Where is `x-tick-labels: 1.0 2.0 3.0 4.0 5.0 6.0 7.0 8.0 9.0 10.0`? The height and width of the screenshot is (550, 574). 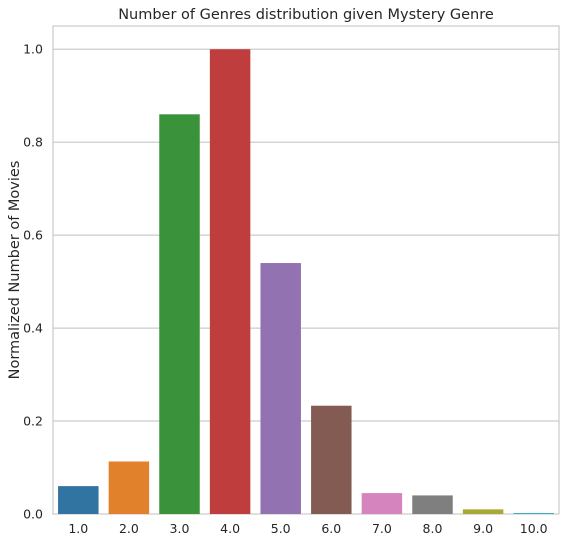 x-tick-labels: 1.0 2.0 3.0 4.0 5.0 6.0 7.0 8.0 9.0 10.0 is located at coordinates (307, 528).